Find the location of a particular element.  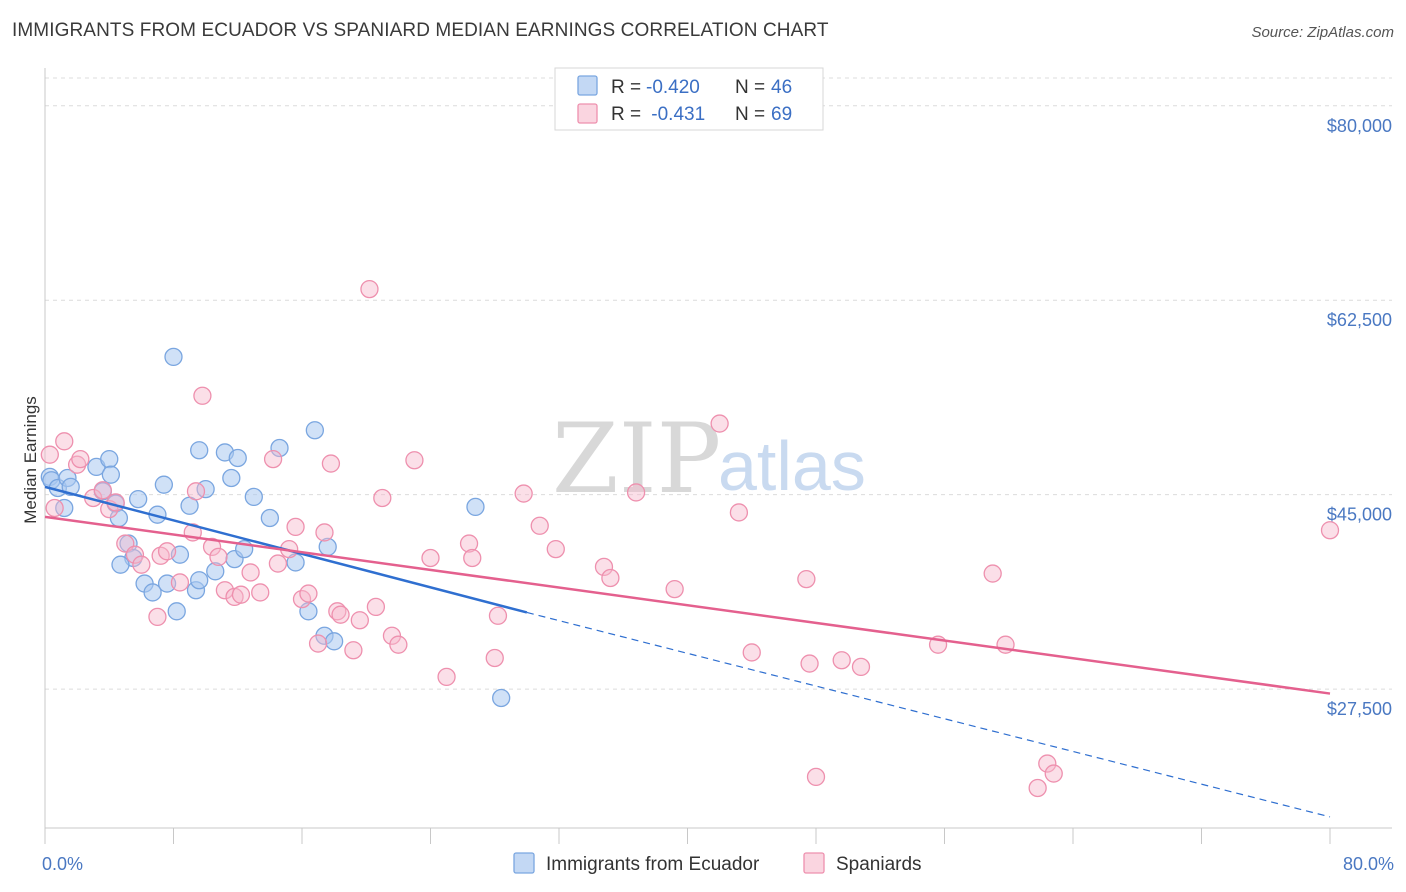

watermark-zip: ZIP is located at coordinates (636, 459).